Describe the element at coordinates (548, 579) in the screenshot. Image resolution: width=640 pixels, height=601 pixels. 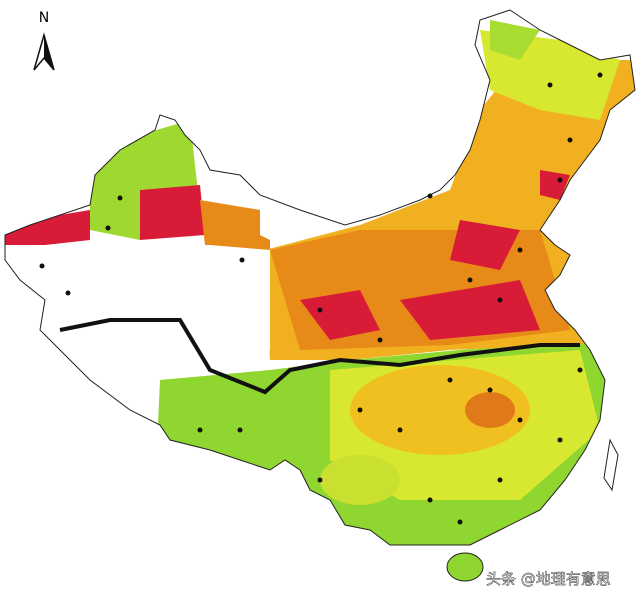
I see `watermark: 头条 @地理有意思` at that location.